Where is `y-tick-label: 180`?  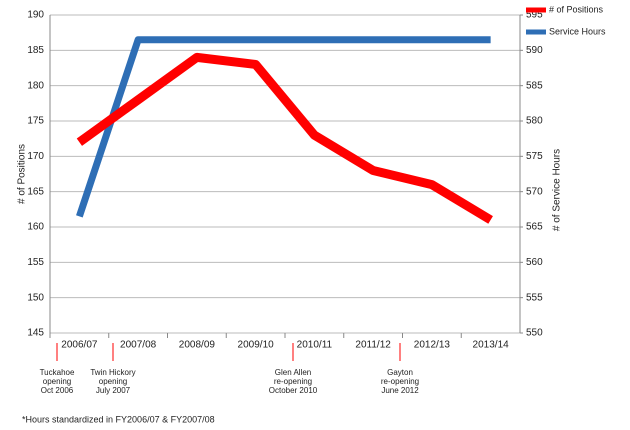
y-tick-label: 180 is located at coordinates (35, 85).